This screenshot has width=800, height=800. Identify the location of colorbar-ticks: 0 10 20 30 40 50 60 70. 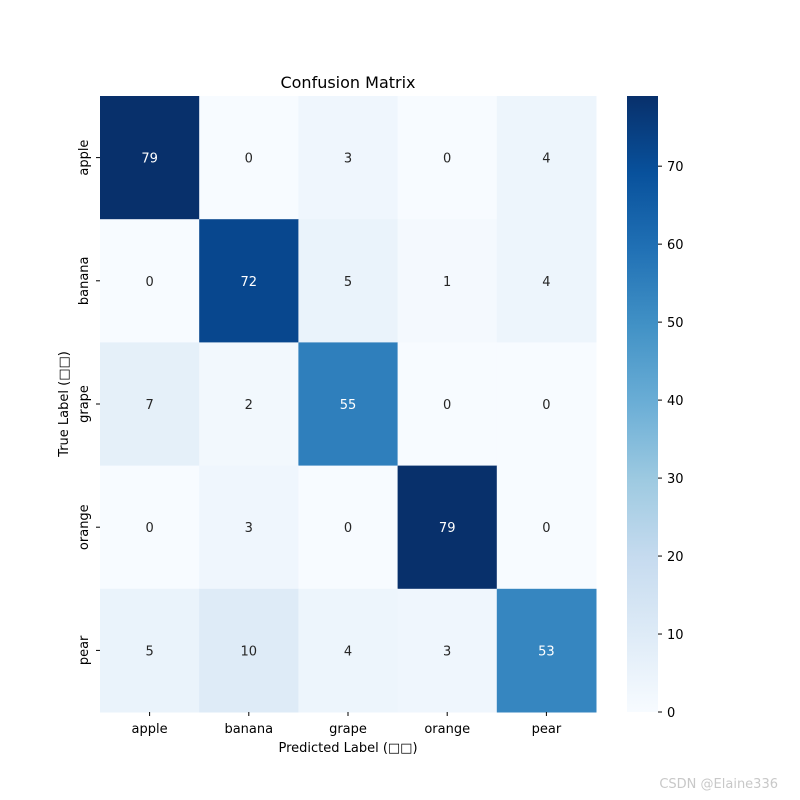
(671, 440).